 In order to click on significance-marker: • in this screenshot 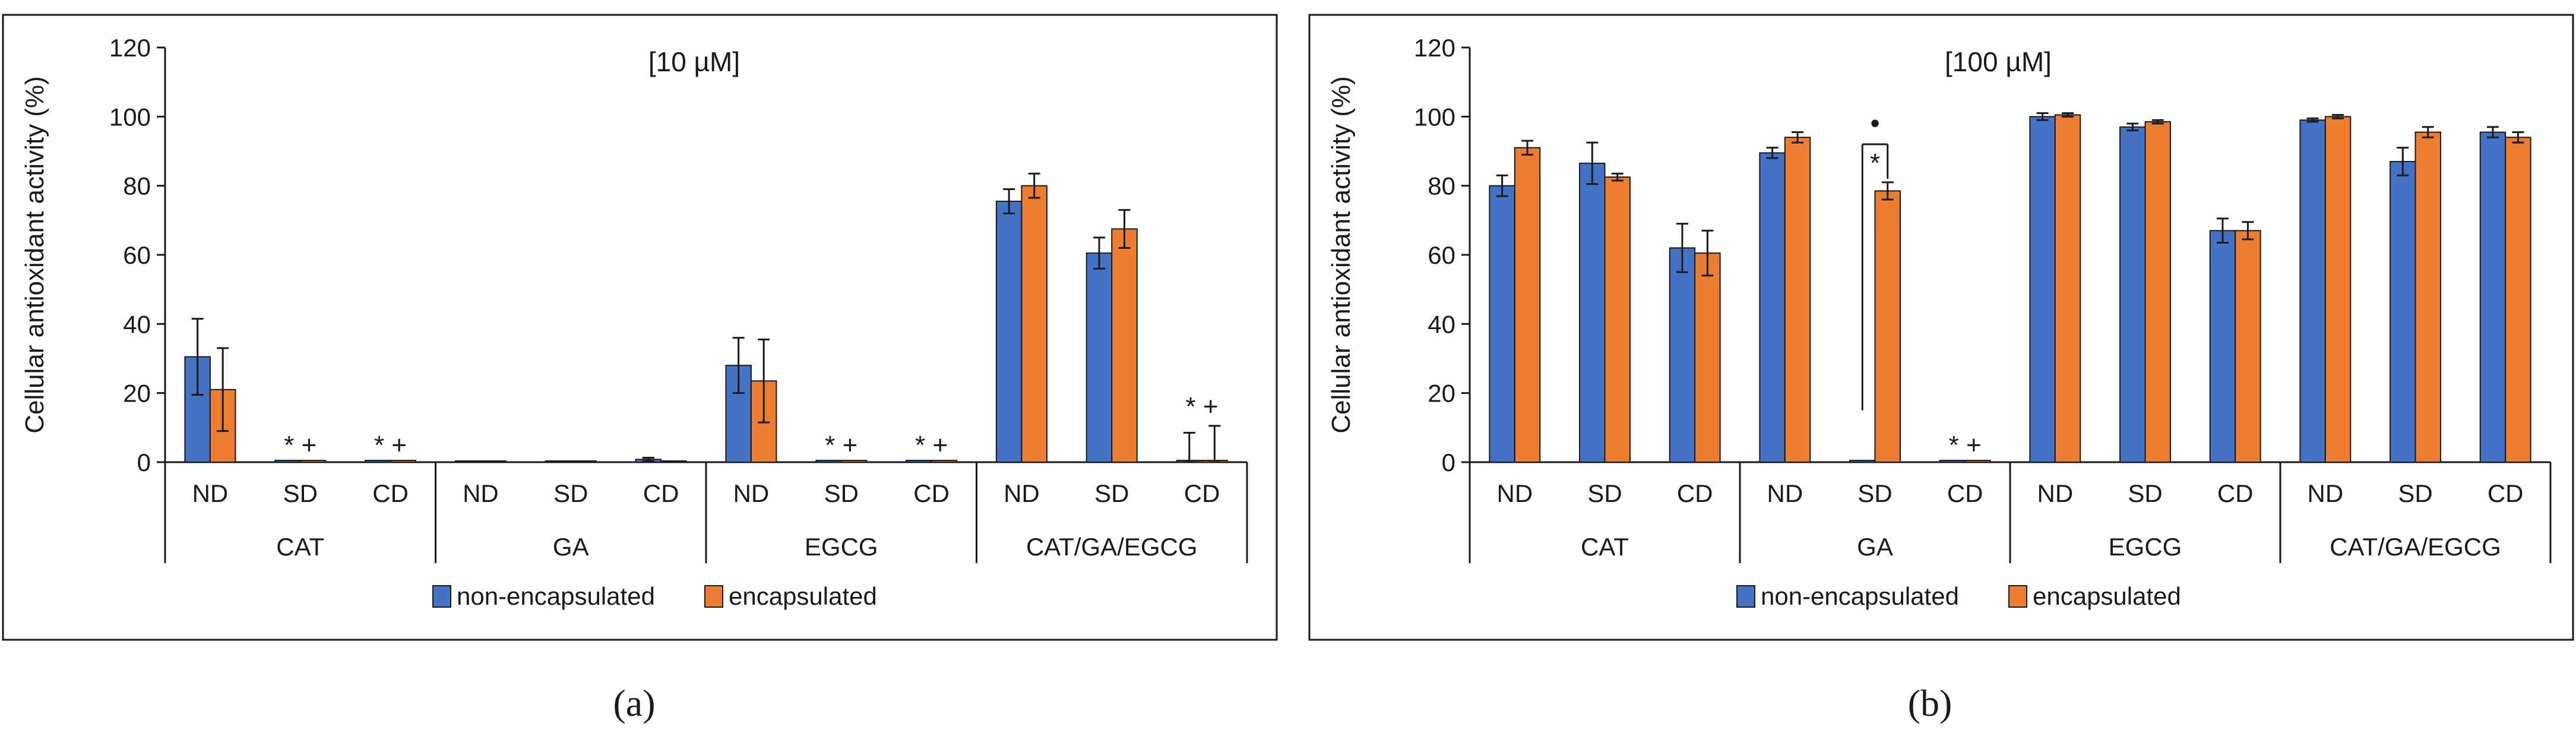, I will do `click(1874, 123)`.